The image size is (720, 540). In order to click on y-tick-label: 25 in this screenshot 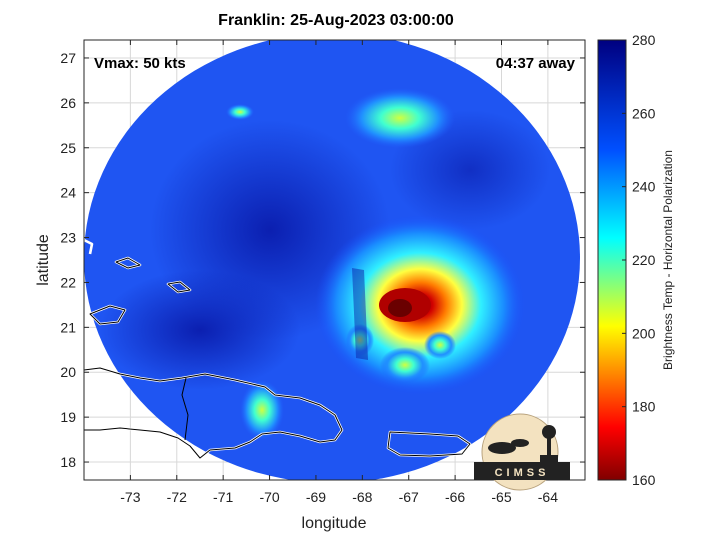, I will do `click(68, 148)`.